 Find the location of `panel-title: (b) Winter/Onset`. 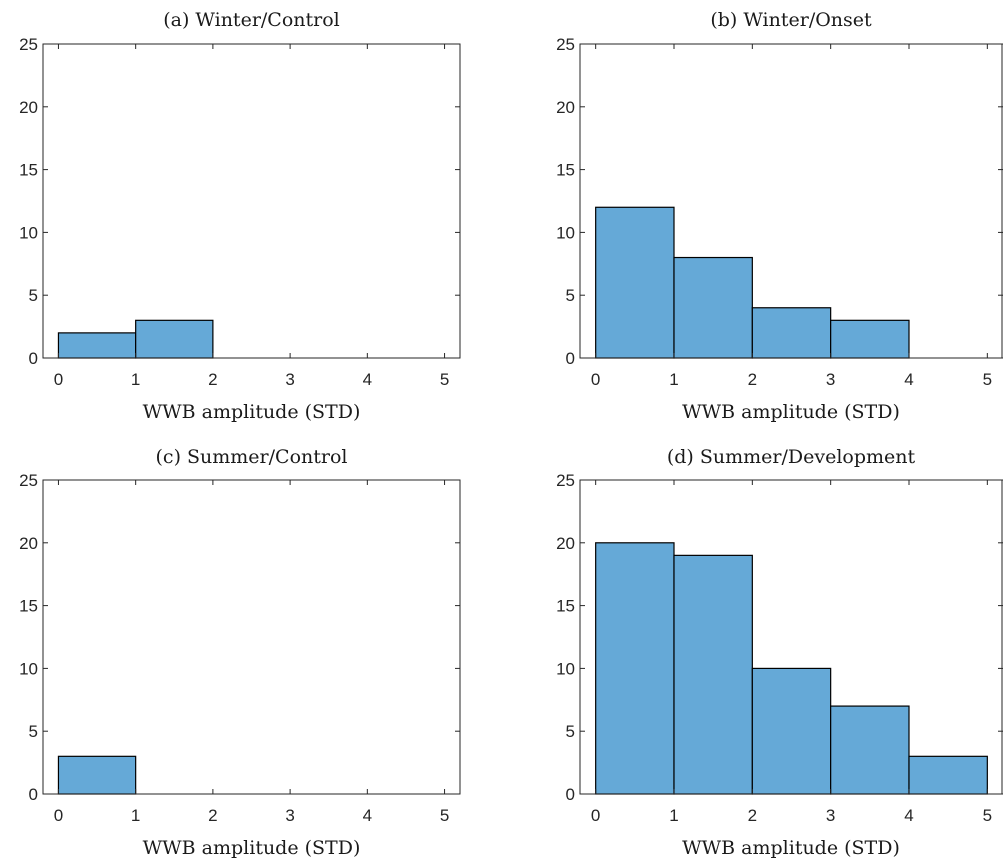

panel-title: (b) Winter/Onset is located at coordinates (791, 20).